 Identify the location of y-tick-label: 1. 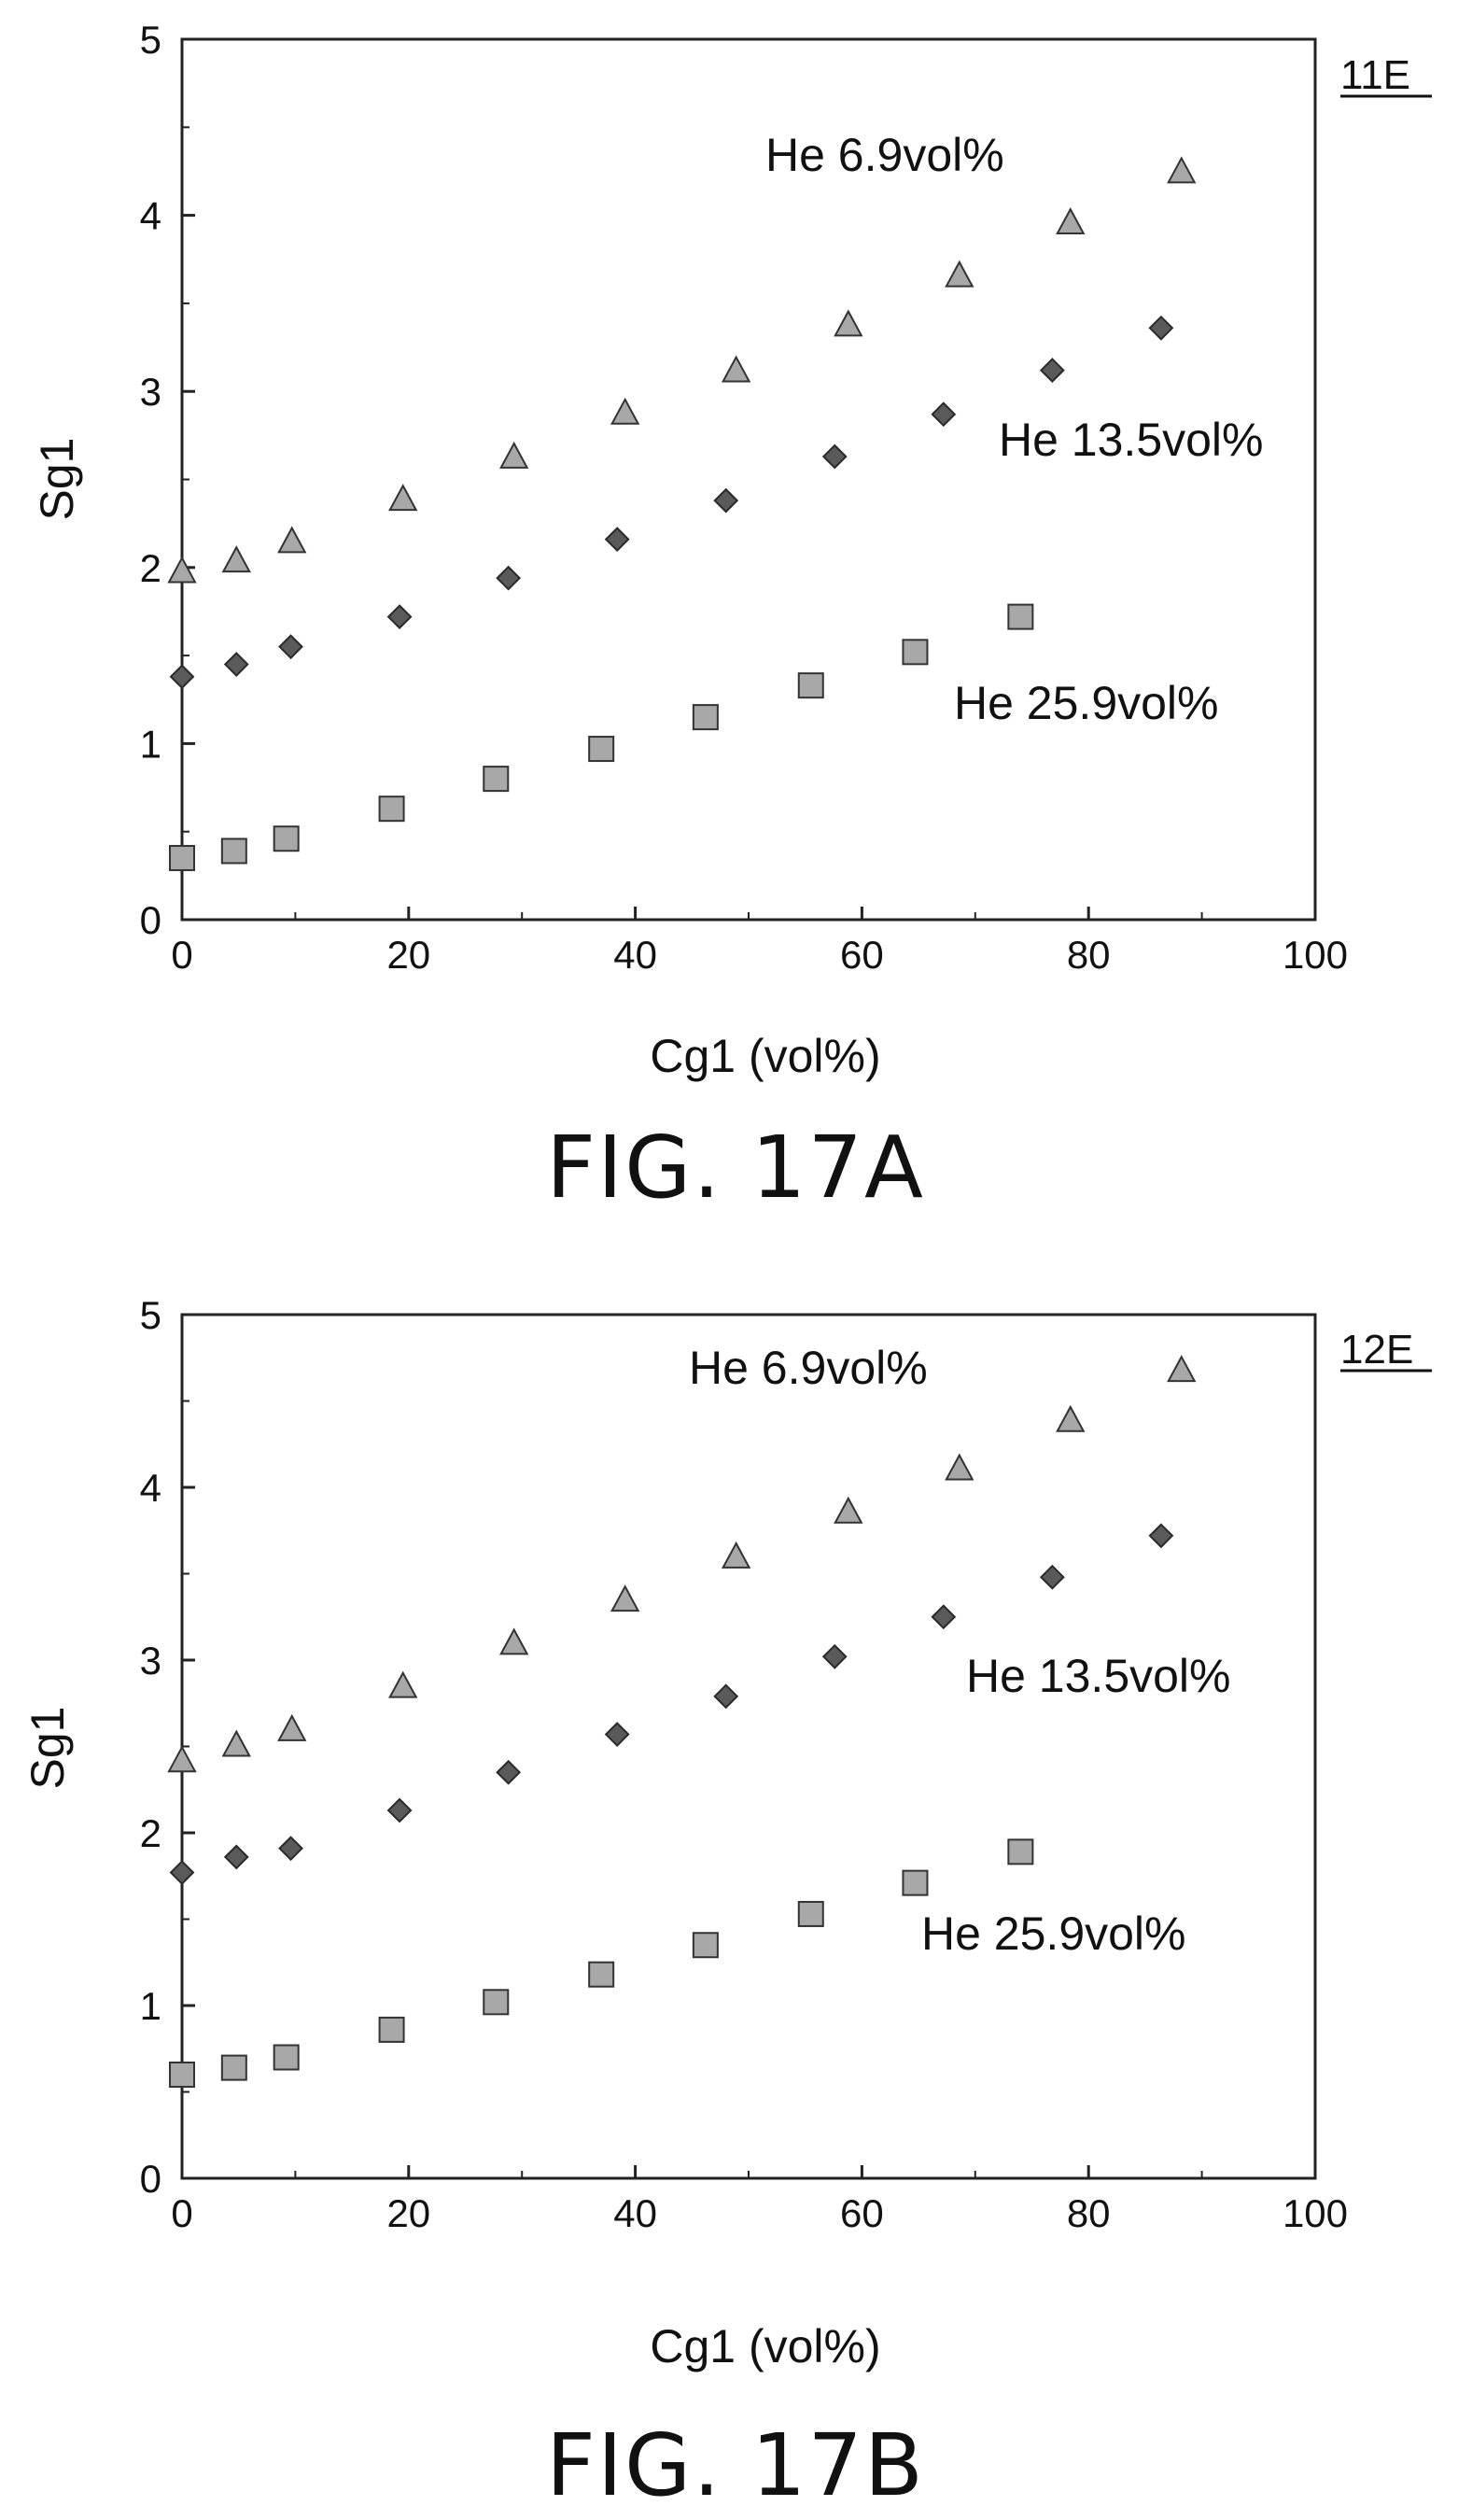
(150, 2006).